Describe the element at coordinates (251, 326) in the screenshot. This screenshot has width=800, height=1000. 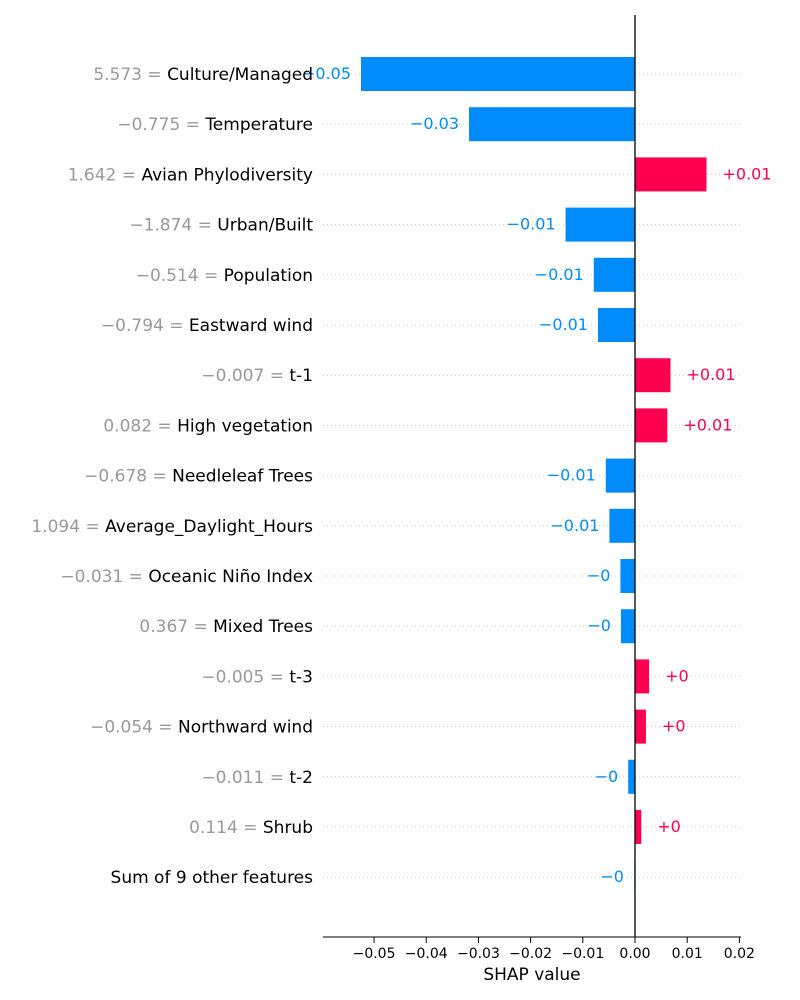
I see `feature-name: Eastward wind` at that location.